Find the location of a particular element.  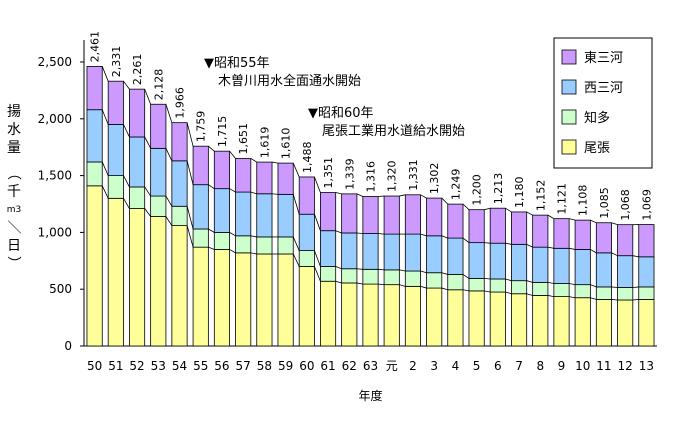

total-label: 1,180 is located at coordinates (519, 192).